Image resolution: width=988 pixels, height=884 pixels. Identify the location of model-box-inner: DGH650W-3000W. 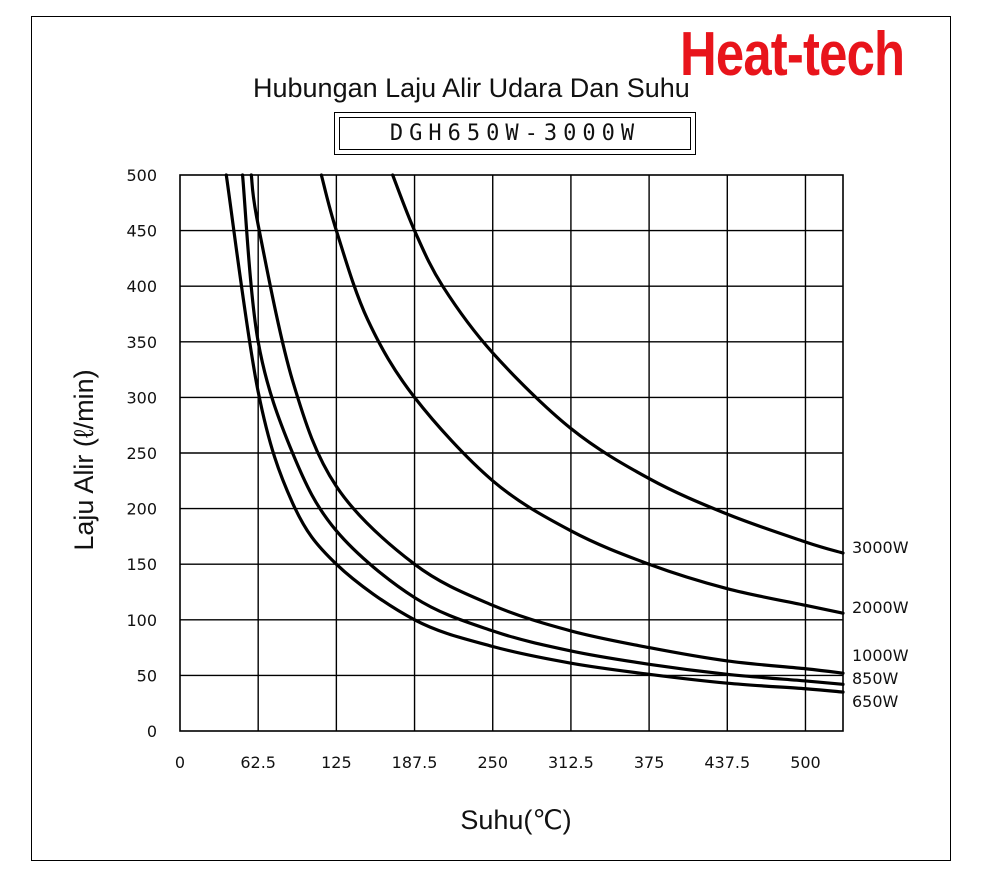
(515, 133).